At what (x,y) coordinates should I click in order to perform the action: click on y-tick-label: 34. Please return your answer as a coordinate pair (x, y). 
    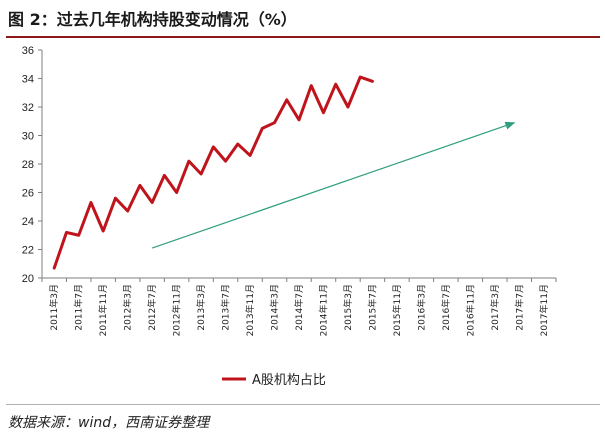
    Looking at the image, I should click on (28, 80).